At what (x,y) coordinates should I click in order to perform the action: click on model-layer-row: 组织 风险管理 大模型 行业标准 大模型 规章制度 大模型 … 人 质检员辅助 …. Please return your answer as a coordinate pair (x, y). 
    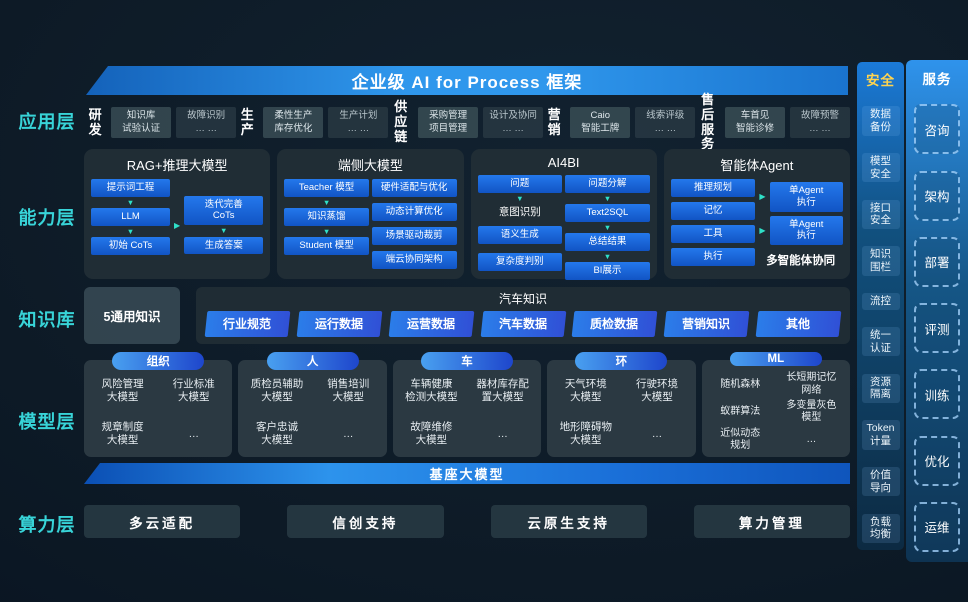
    Looking at the image, I should click on (467, 404).